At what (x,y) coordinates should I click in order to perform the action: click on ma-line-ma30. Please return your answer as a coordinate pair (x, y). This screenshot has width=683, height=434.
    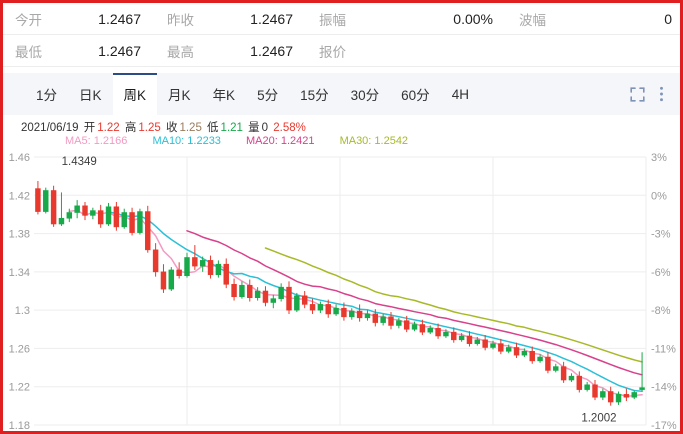
    Looking at the image, I should click on (453, 305).